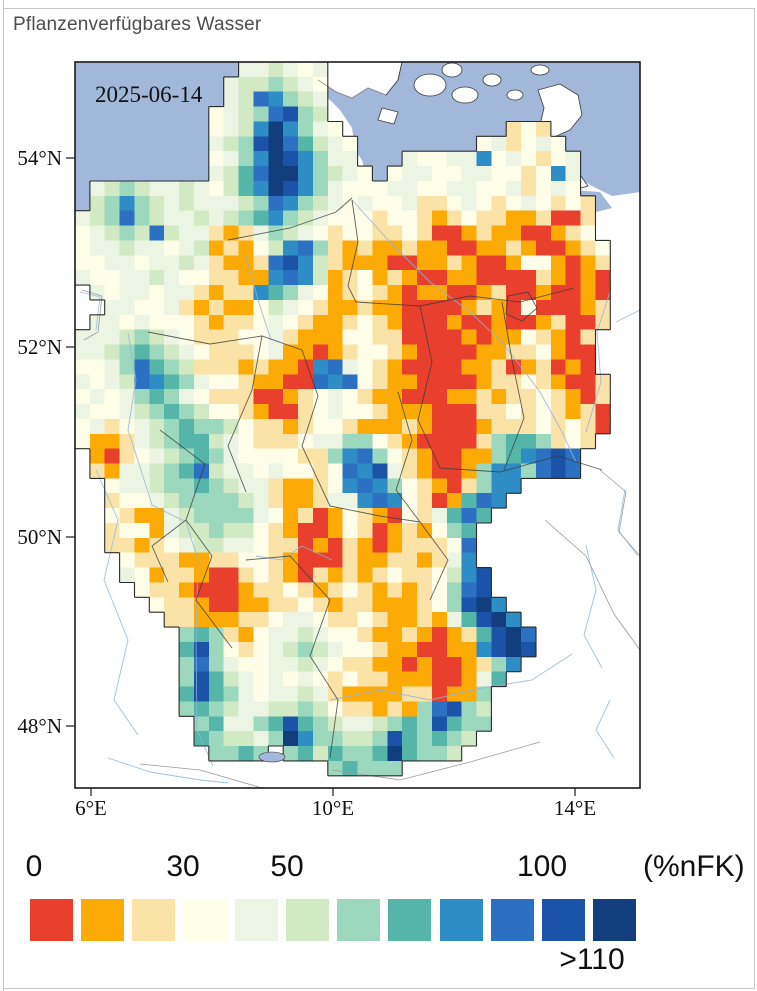  Describe the element at coordinates (256, 920) in the screenshot. I see `legend-swatch` at that location.